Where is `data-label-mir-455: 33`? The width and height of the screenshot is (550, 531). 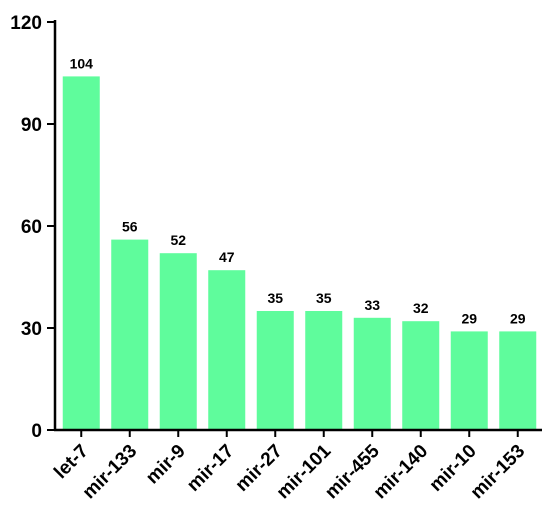 data-label-mir-455: 33 is located at coordinates (372, 305).